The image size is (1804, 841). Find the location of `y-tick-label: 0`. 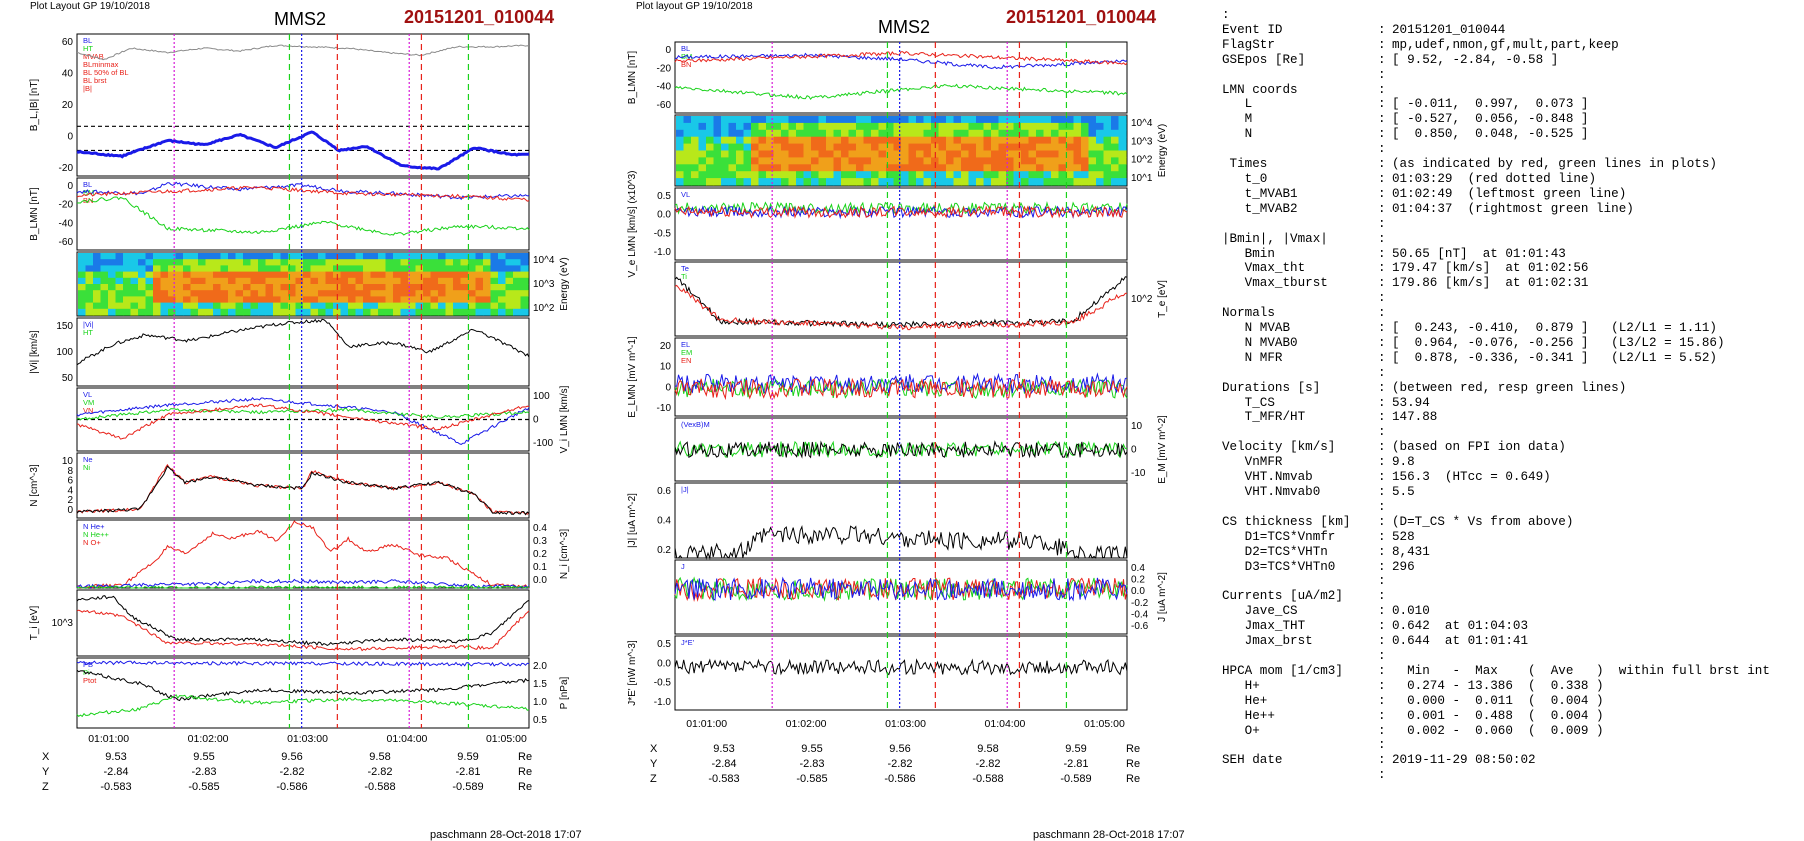

y-tick-label: 0 is located at coordinates (668, 387).